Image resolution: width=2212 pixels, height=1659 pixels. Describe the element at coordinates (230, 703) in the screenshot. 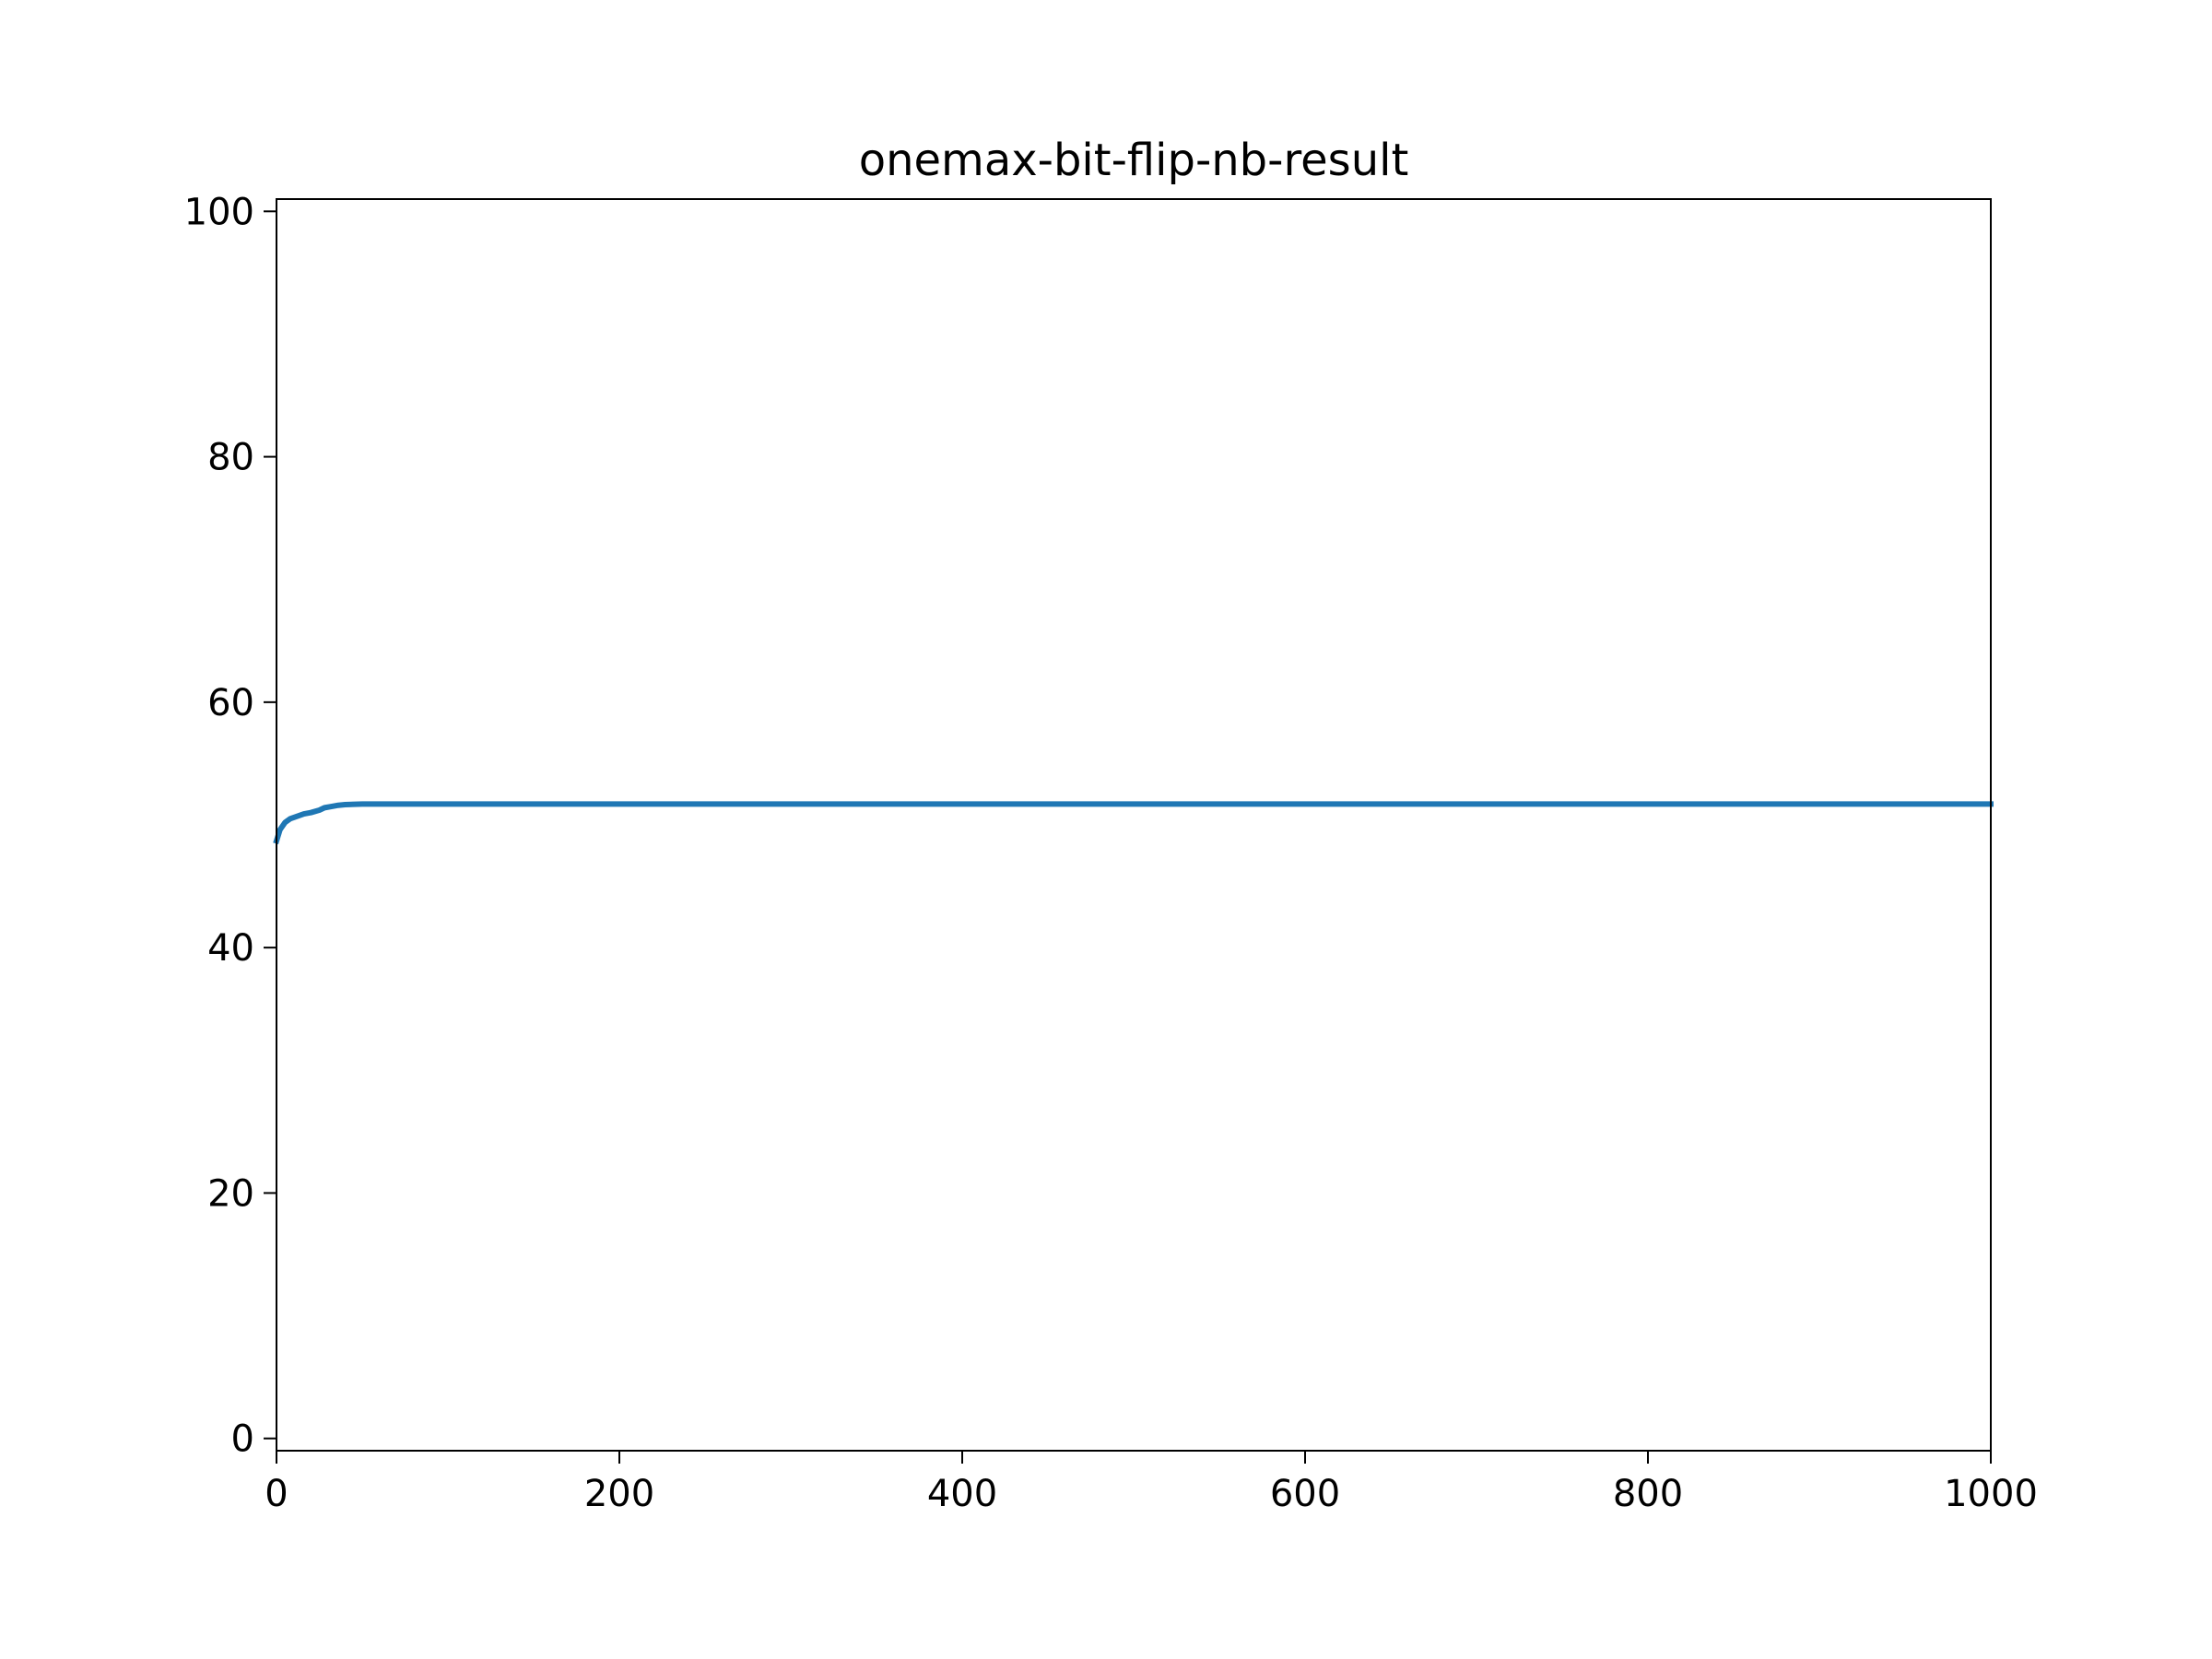

I see `y-tick-label: 60` at that location.